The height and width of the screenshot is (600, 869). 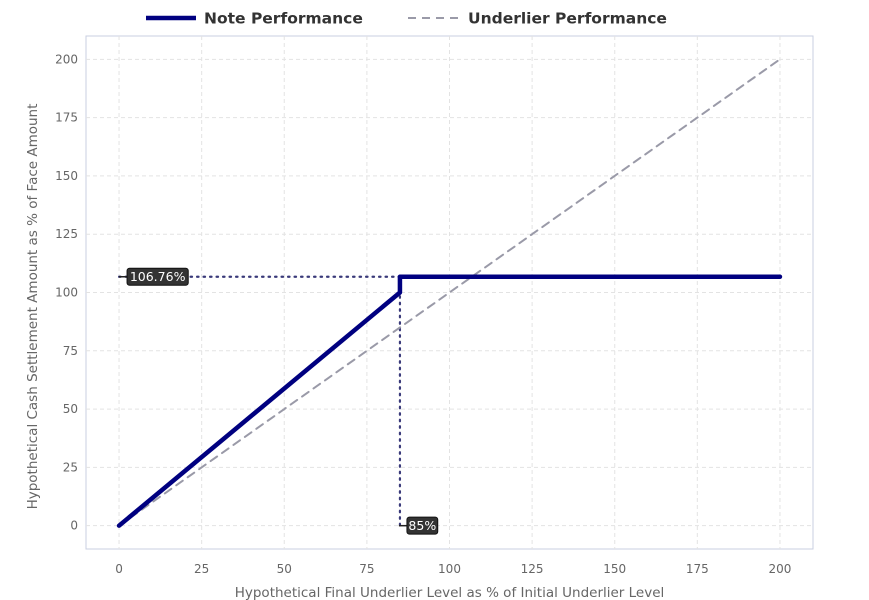 I want to click on callout-label: 106.76%, so click(x=158, y=276).